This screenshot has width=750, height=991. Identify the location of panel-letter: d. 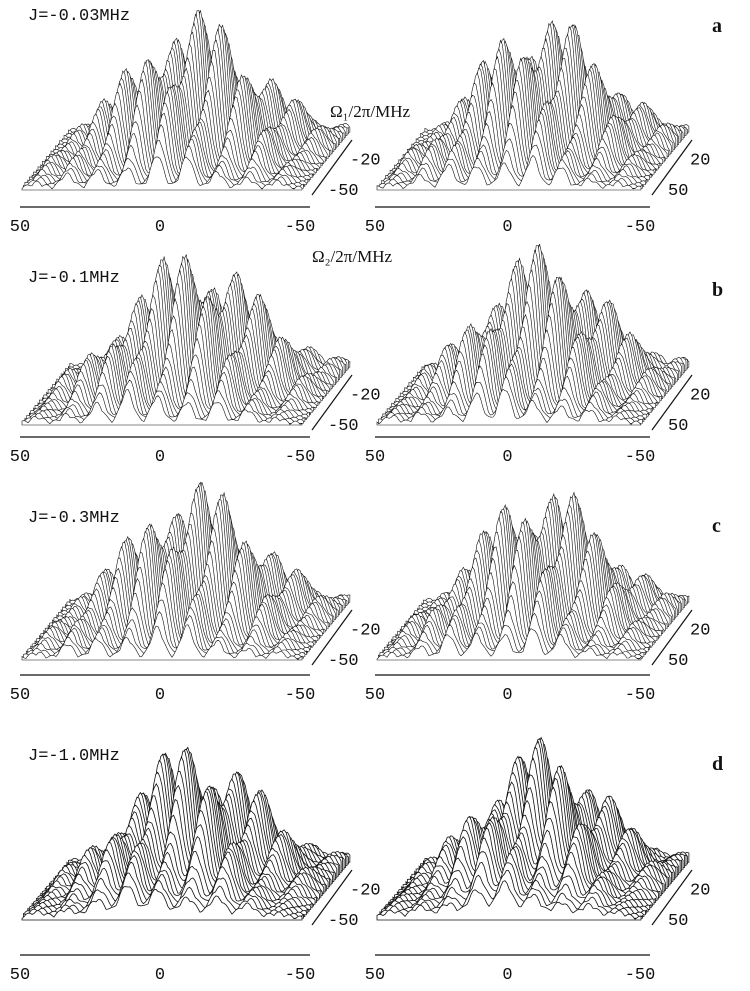
(717, 764).